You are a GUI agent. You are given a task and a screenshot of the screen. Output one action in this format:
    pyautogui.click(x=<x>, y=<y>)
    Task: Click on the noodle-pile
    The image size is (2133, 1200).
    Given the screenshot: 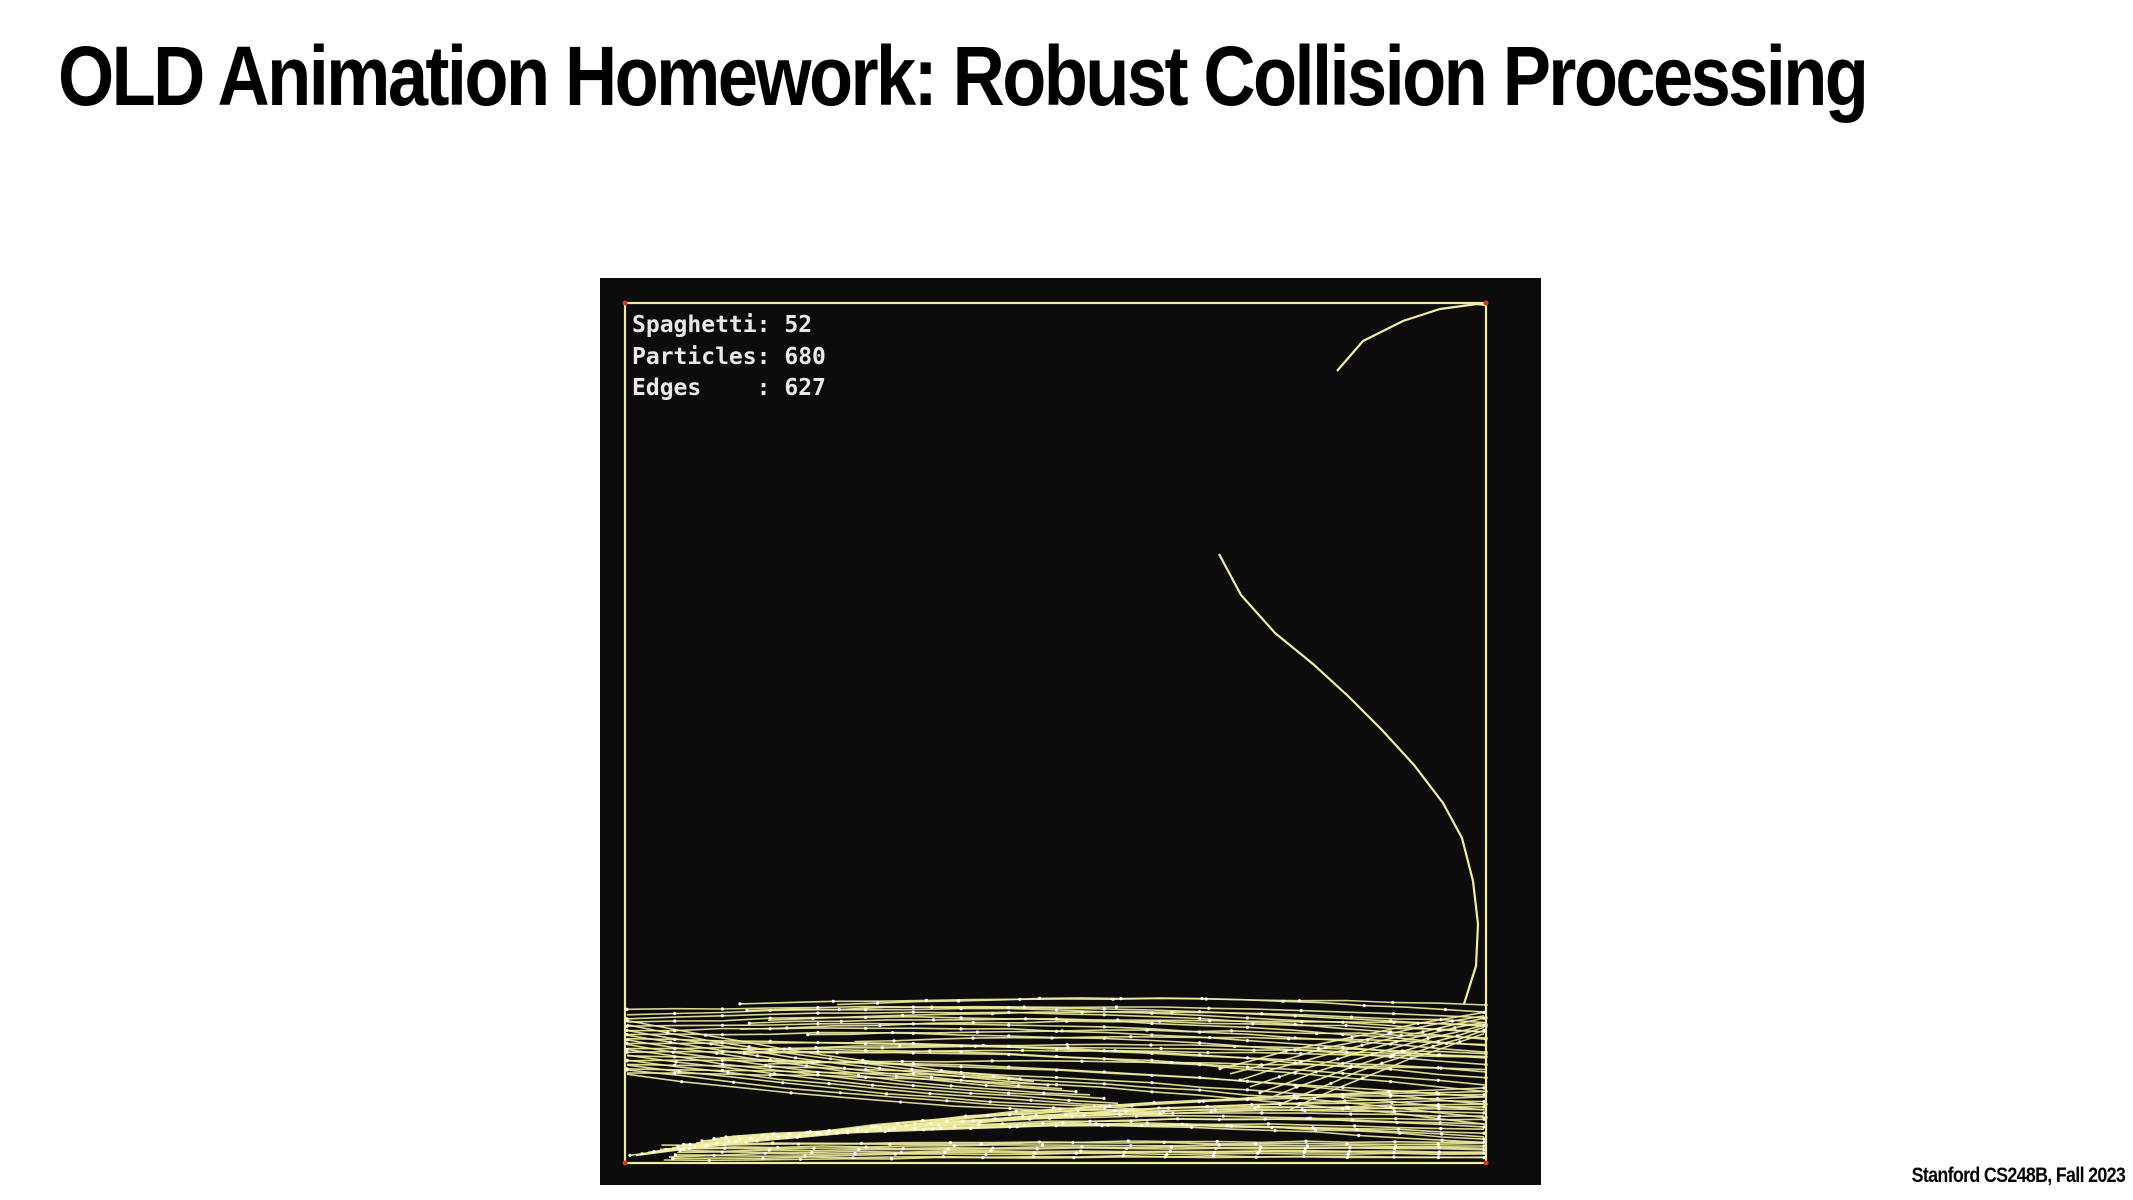 What is the action you would take?
    pyautogui.click(x=1056, y=1079)
    